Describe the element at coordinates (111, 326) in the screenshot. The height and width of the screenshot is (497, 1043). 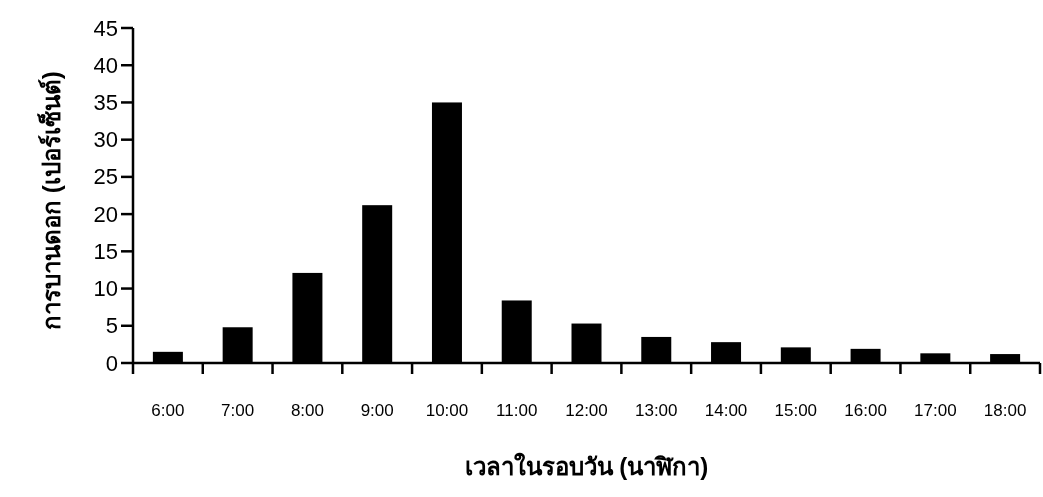
I see `y-tick-label: 5` at that location.